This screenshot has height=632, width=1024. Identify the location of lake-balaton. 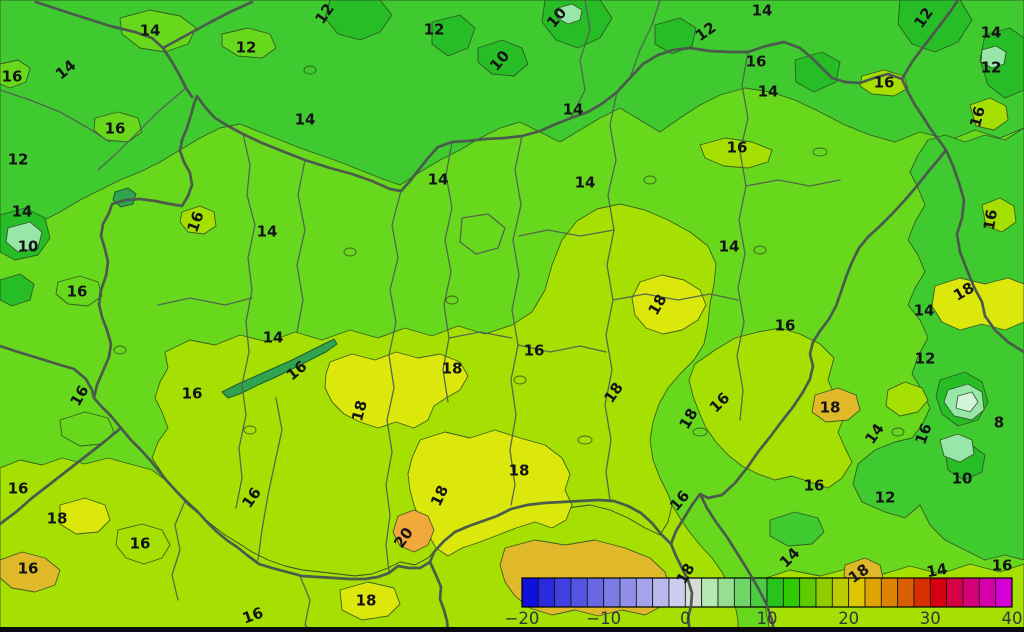
(279, 368).